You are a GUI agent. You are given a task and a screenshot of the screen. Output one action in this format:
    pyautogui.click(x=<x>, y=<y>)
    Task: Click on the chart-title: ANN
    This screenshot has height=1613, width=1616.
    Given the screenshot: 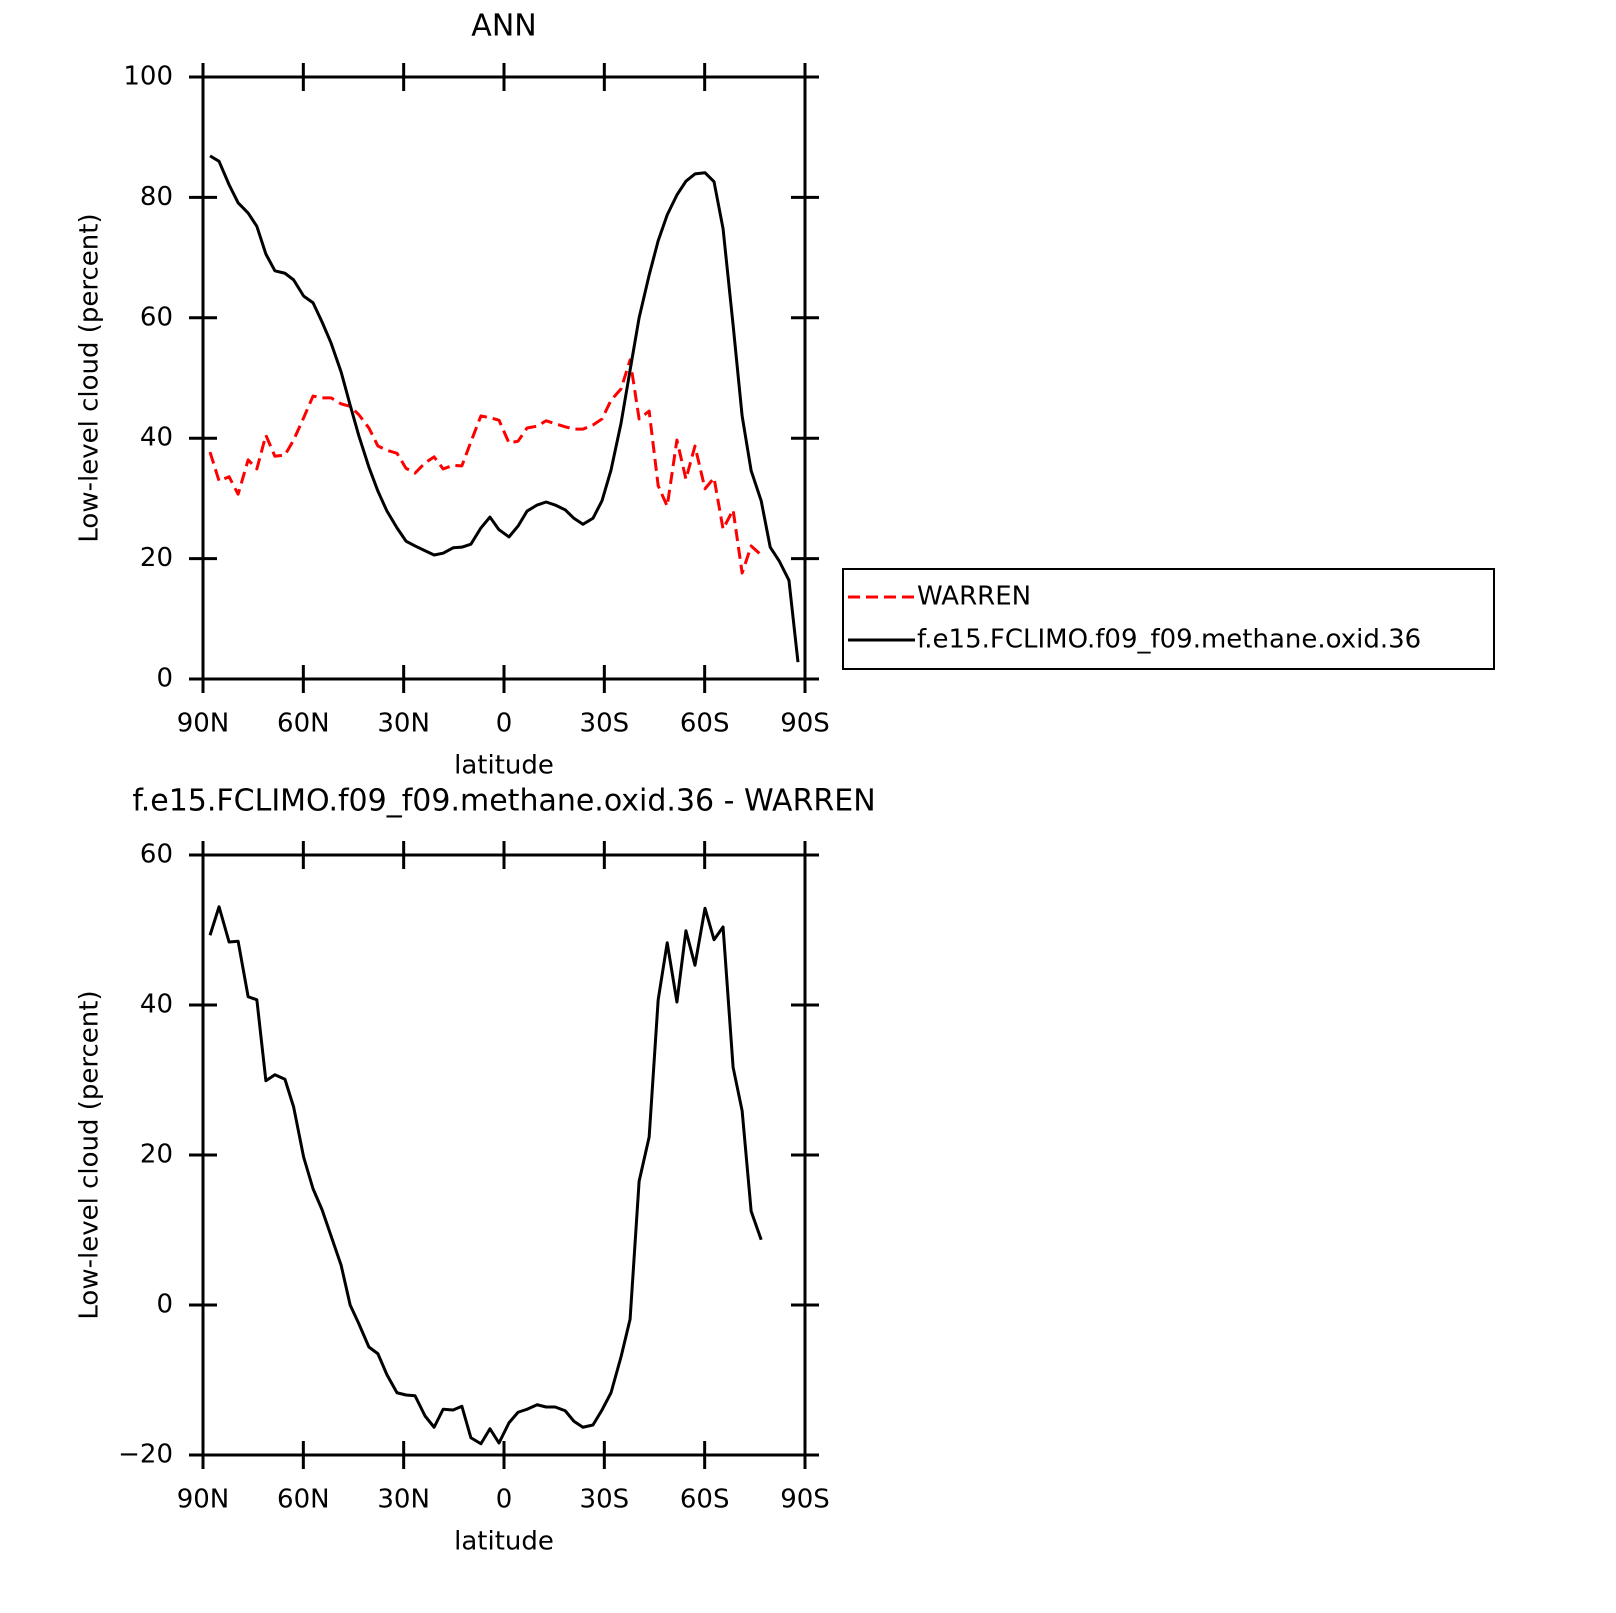 What is the action you would take?
    pyautogui.click(x=503, y=26)
    